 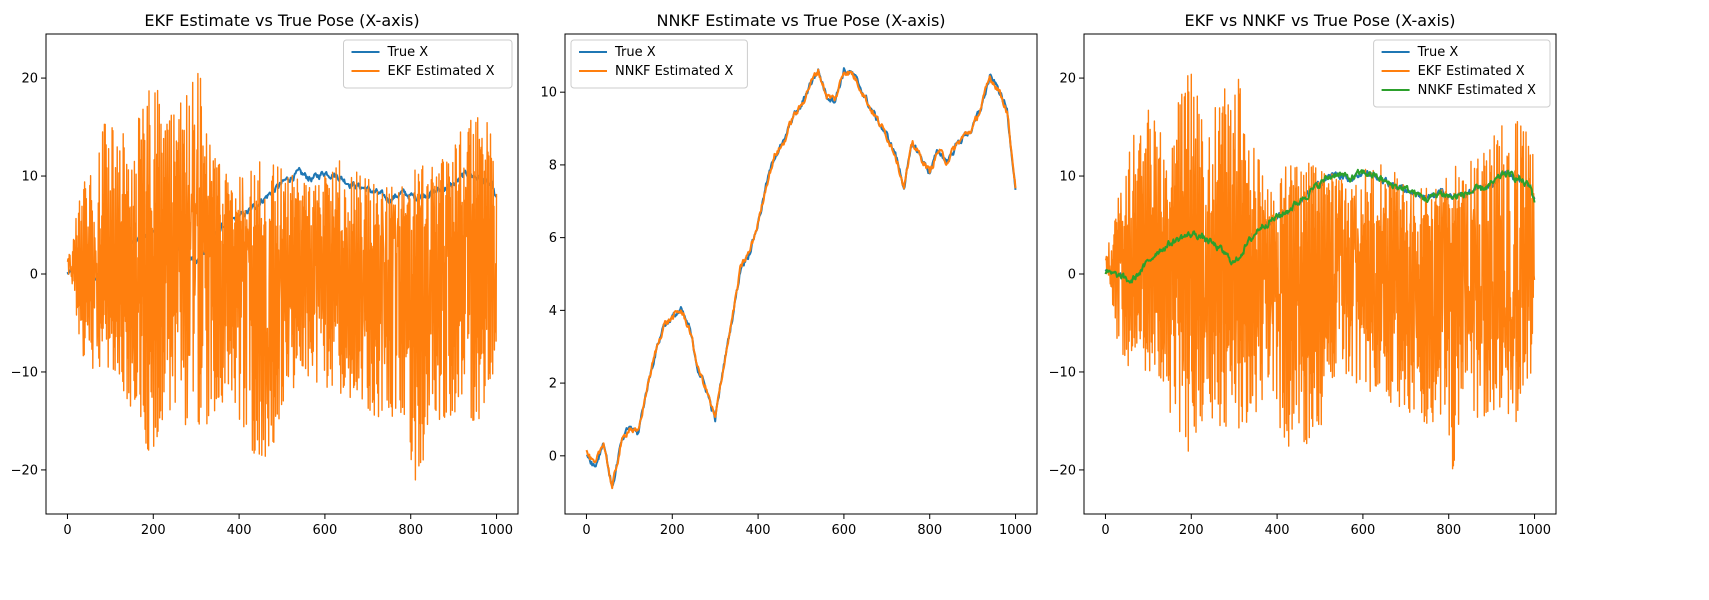 What do you see at coordinates (553, 165) in the screenshot?
I see `y-tick-label: 8` at bounding box center [553, 165].